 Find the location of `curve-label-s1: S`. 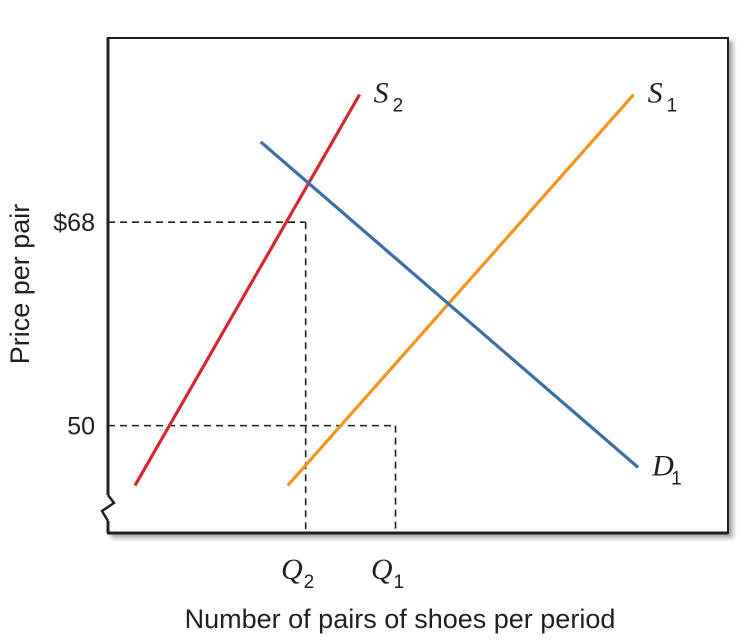

curve-label-s1: S is located at coordinates (655, 93).